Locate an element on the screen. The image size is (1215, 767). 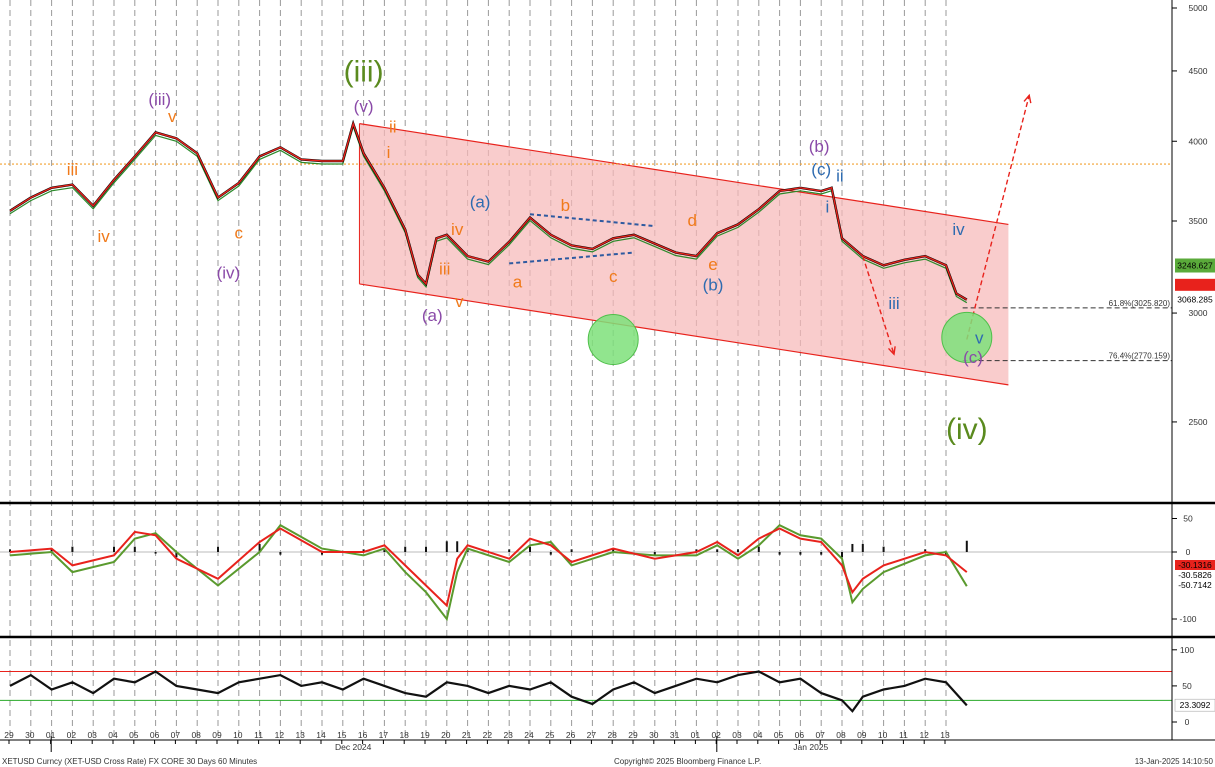
x-tick-label-7: 06 is located at coordinates (155, 735).